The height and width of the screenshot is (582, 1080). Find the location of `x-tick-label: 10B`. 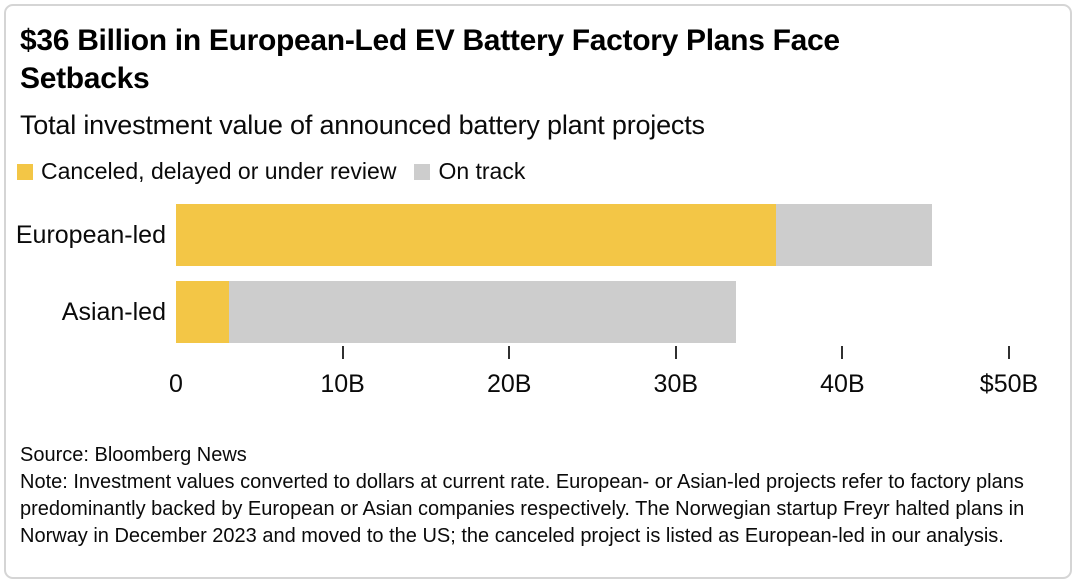

x-tick-label: 10B is located at coordinates (342, 384).